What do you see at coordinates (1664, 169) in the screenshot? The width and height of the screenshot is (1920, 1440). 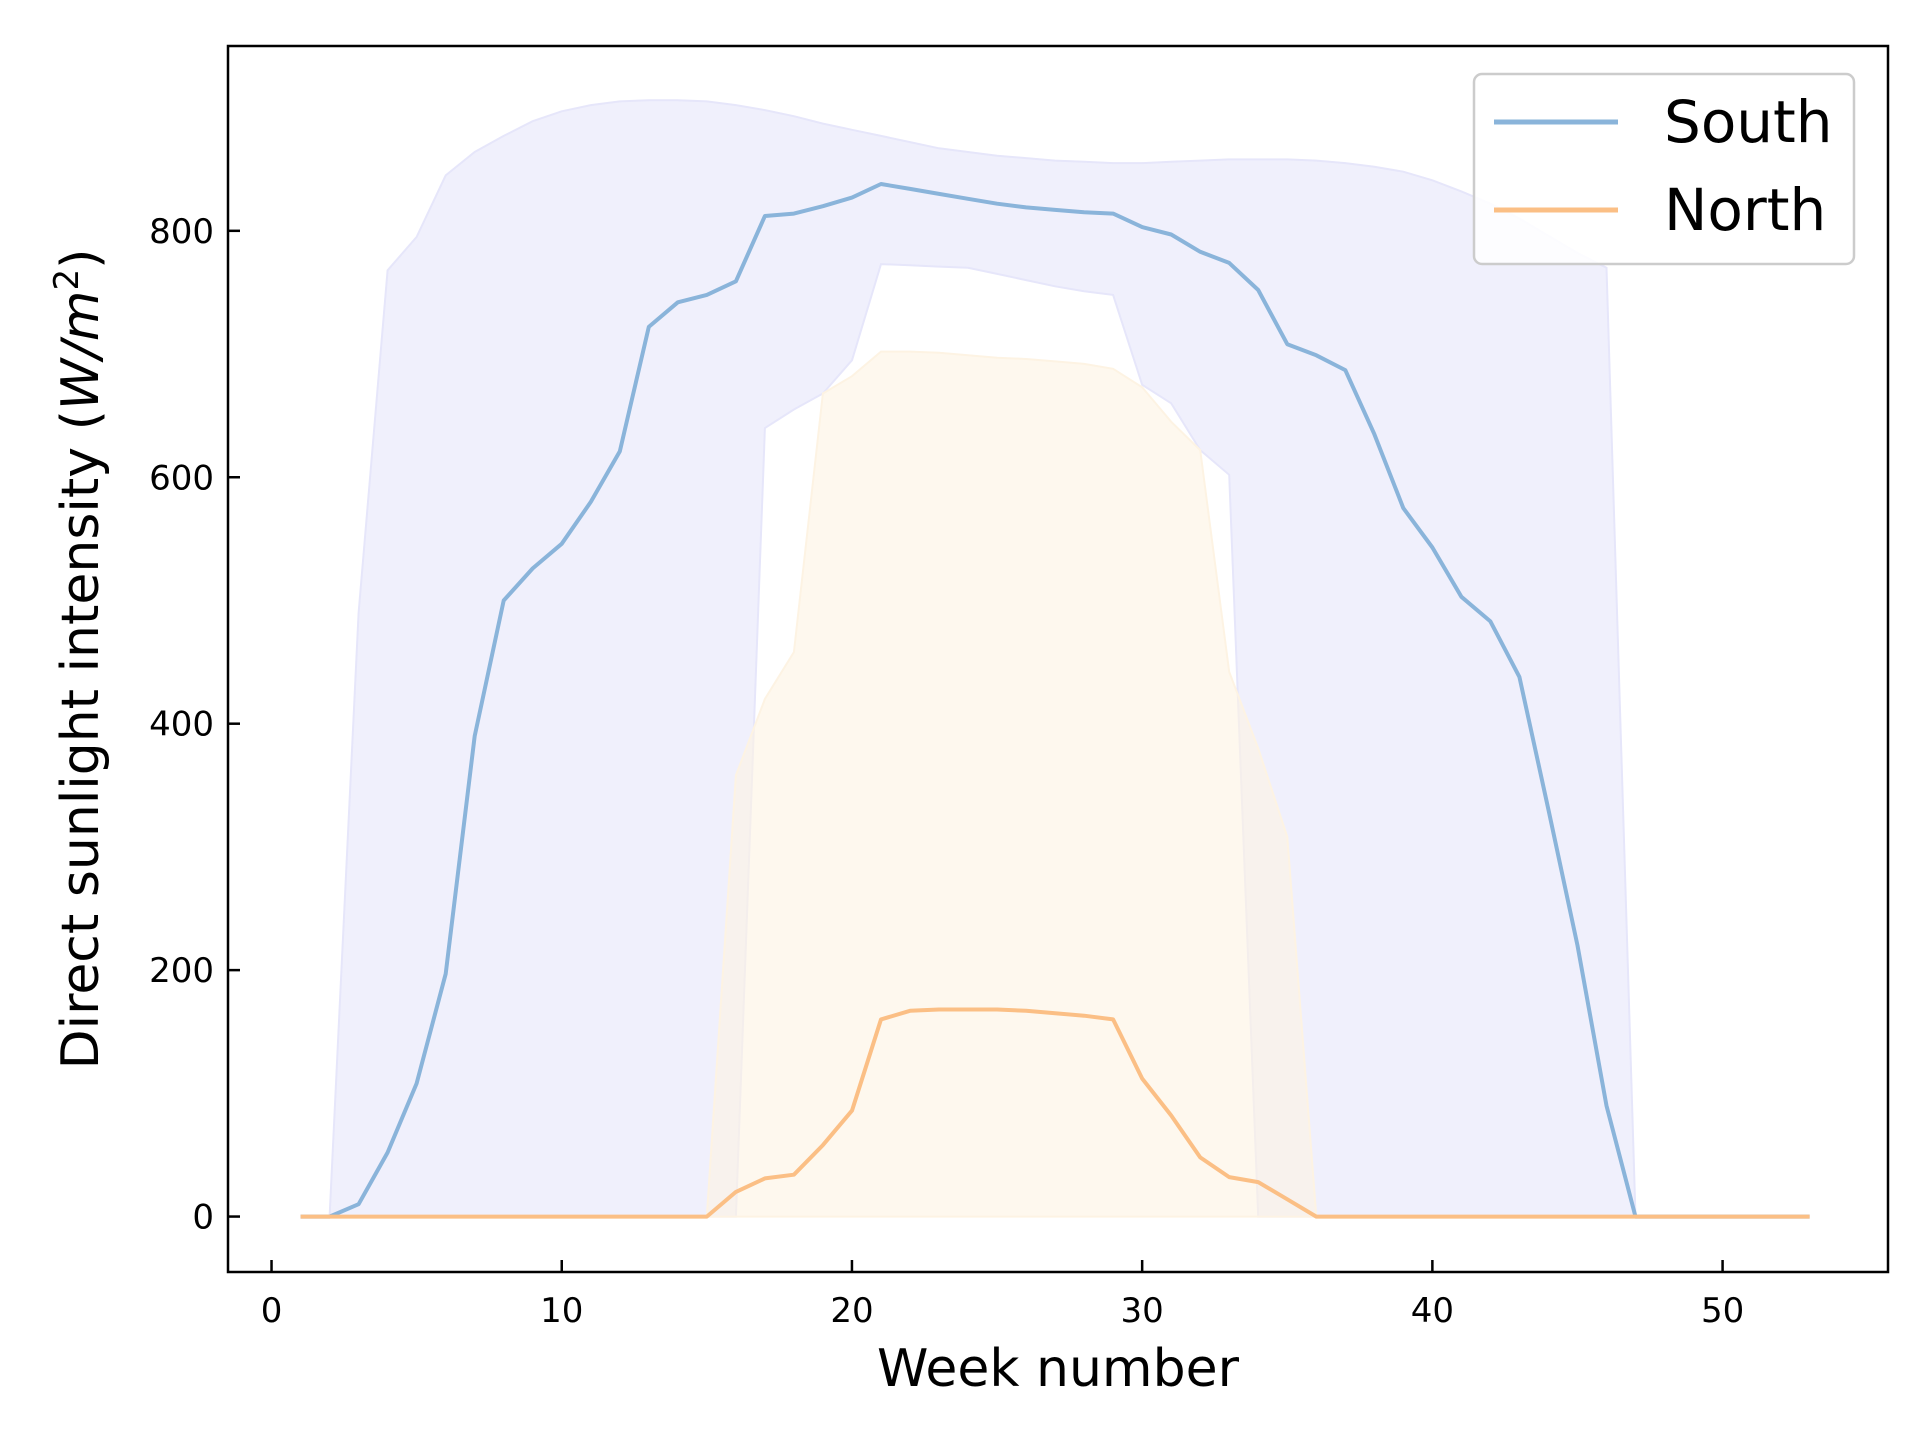 I see `legend: South North` at bounding box center [1664, 169].